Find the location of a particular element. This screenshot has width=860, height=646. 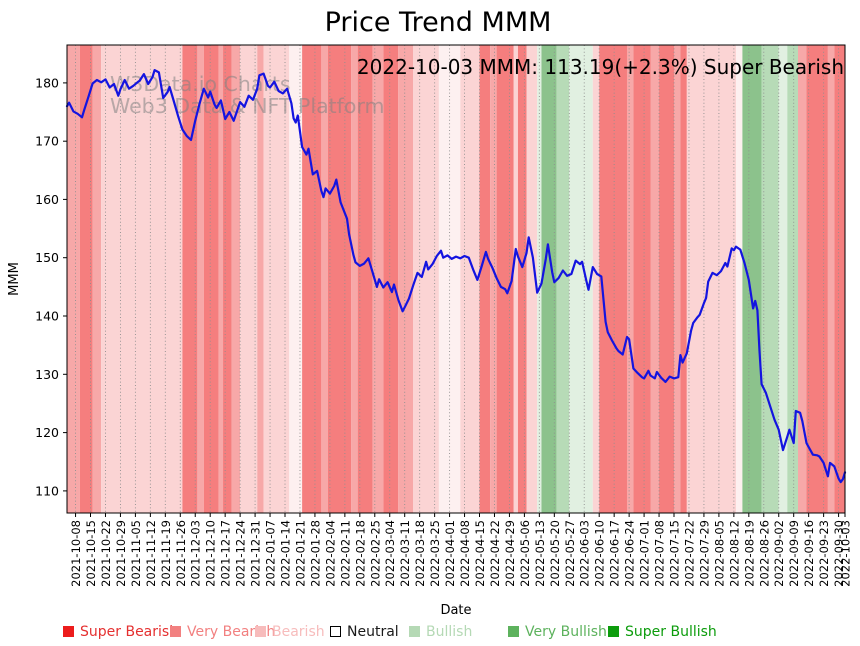

x-tick-label: 2022-05-06 is located at coordinates (525, 553).